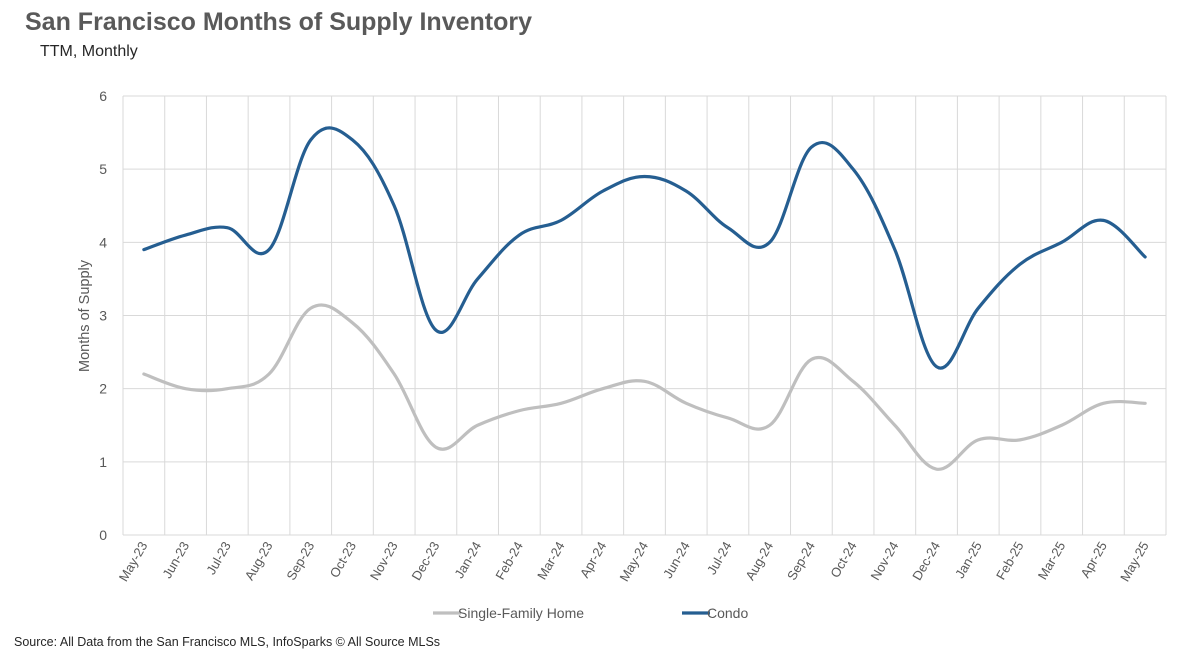  I want to click on y-tick-label: 1, so click(103, 462).